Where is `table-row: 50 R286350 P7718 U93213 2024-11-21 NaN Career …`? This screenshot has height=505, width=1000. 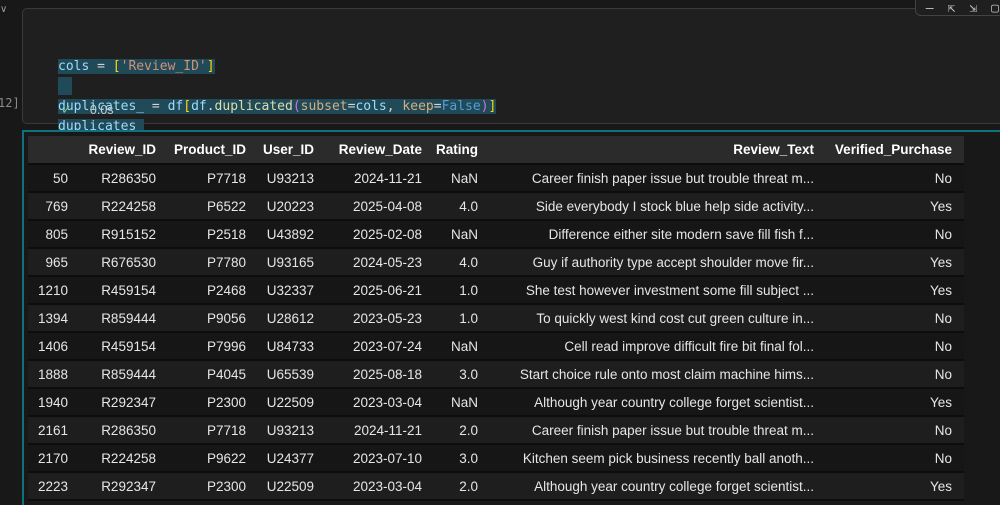 table-row: 50 R286350 P7718 U93213 2024-11-21 NaN Career … is located at coordinates (496, 178).